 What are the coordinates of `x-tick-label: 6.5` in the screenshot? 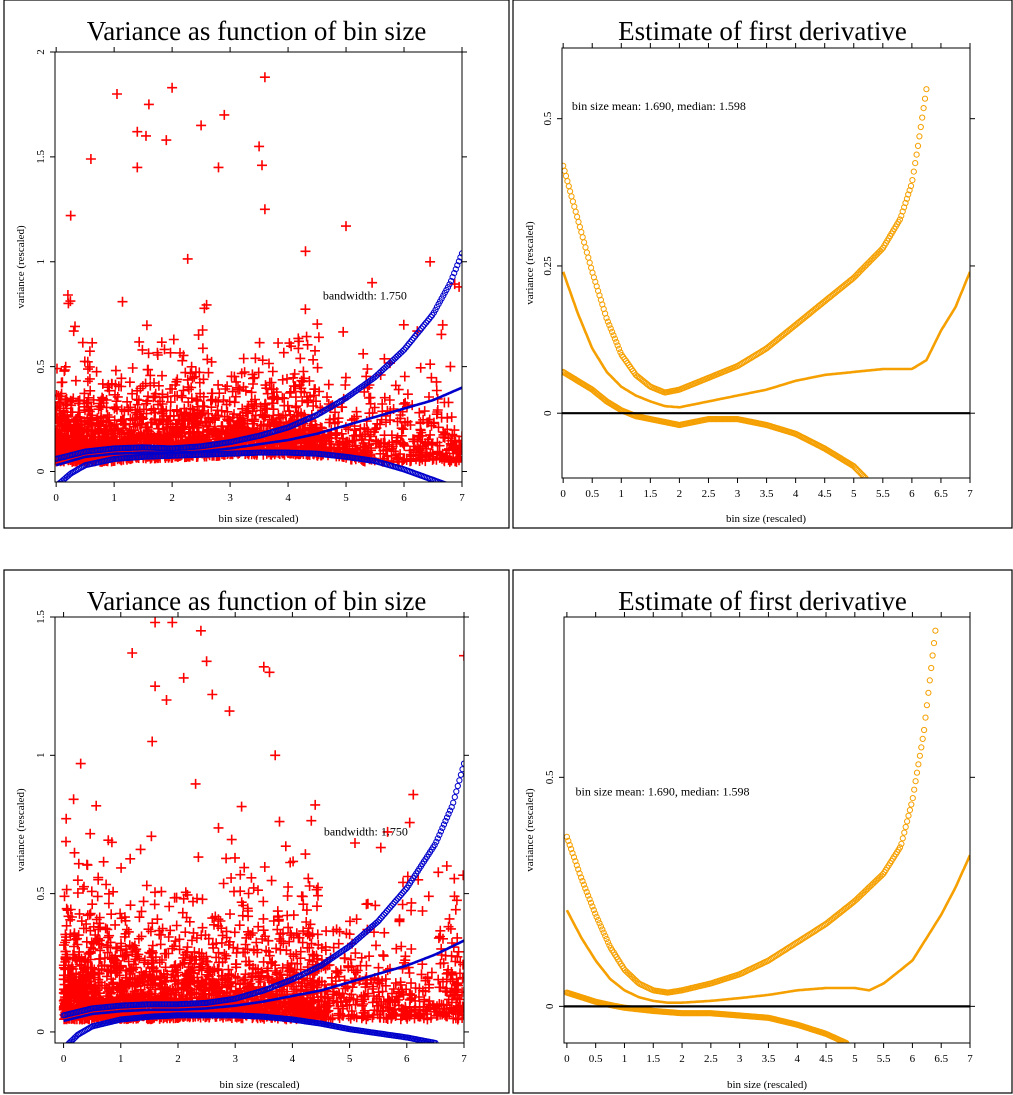 It's located at (941, 494).